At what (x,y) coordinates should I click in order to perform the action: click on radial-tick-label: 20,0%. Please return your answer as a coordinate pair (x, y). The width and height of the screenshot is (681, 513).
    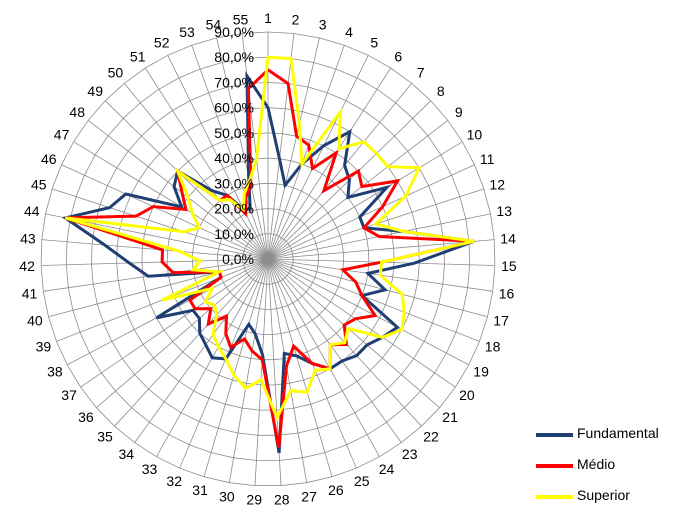
    Looking at the image, I should click on (234, 209).